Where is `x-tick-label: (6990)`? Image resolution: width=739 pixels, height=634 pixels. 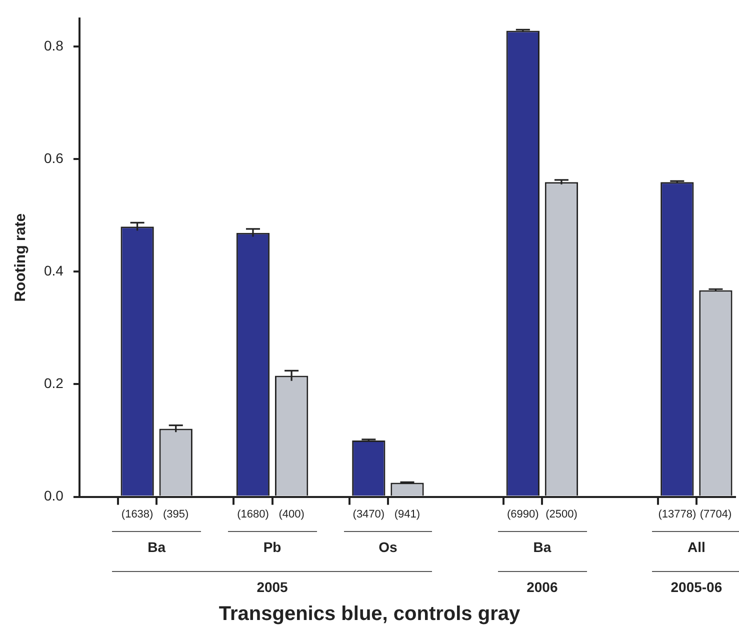
x-tick-label: (6990) is located at coordinates (523, 514).